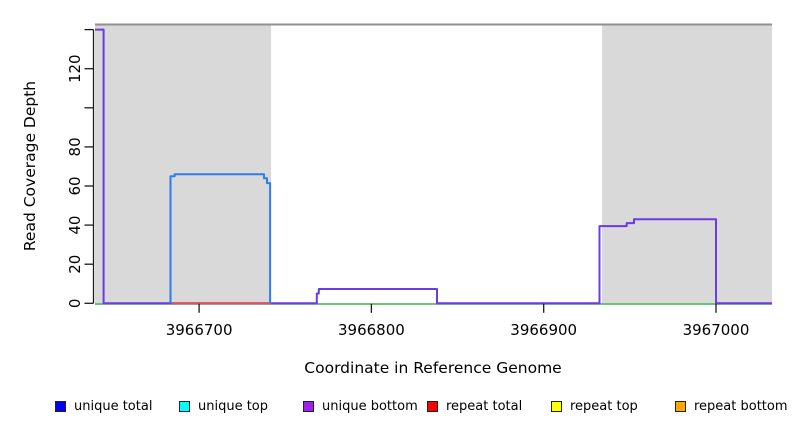  What do you see at coordinates (75, 225) in the screenshot?
I see `y-tick-label: 40` at bounding box center [75, 225].